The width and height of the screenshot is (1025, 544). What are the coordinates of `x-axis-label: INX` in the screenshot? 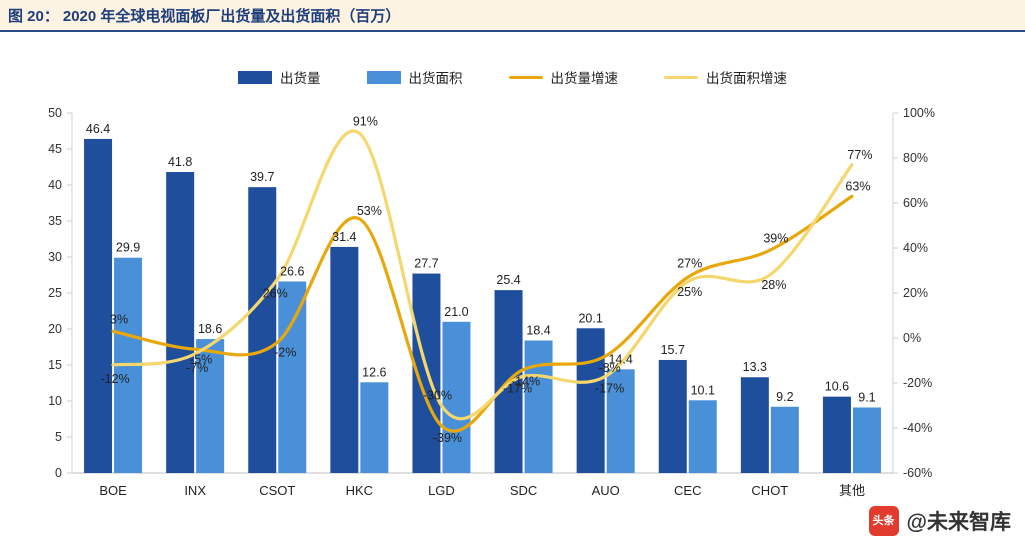 It's located at (195, 490).